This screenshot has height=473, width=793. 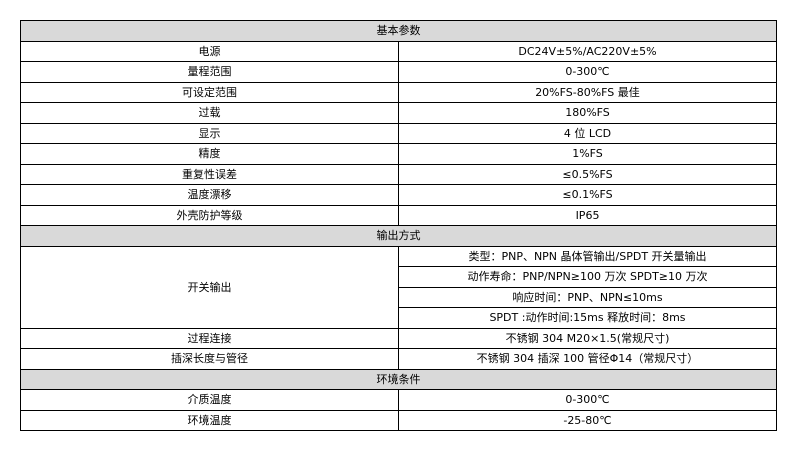 What do you see at coordinates (587, 92) in the screenshot?
I see `row-value: 20%FS-80%FS 最佳` at bounding box center [587, 92].